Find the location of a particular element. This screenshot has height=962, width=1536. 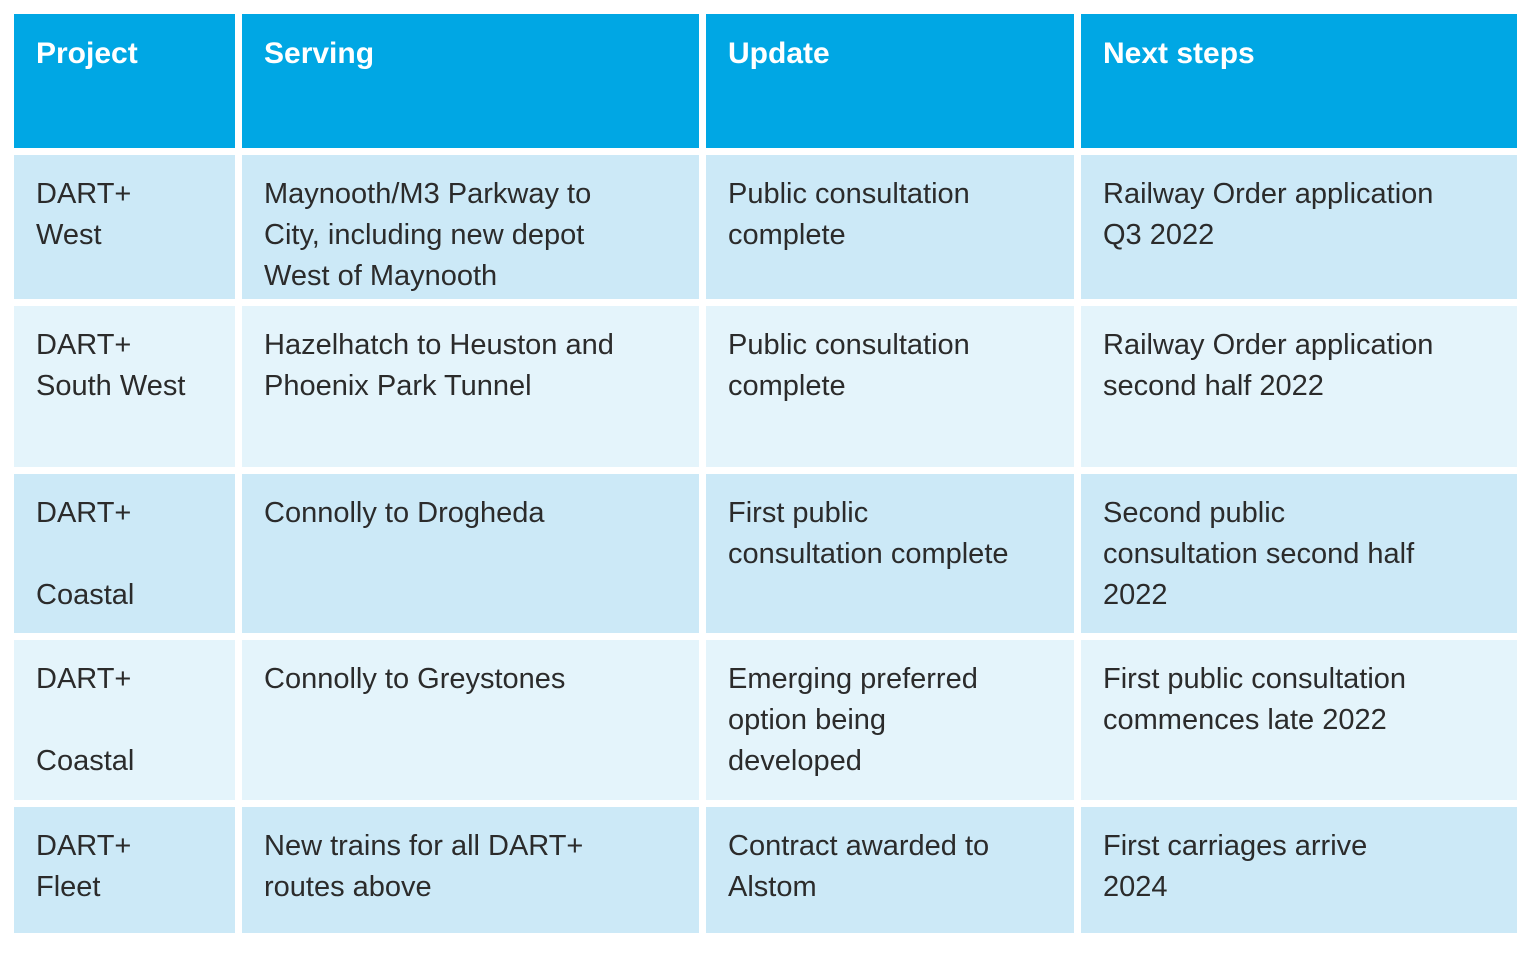

cell-next-steps-dart-fleet: First carriages arrive 2024 is located at coordinates (1299, 870).